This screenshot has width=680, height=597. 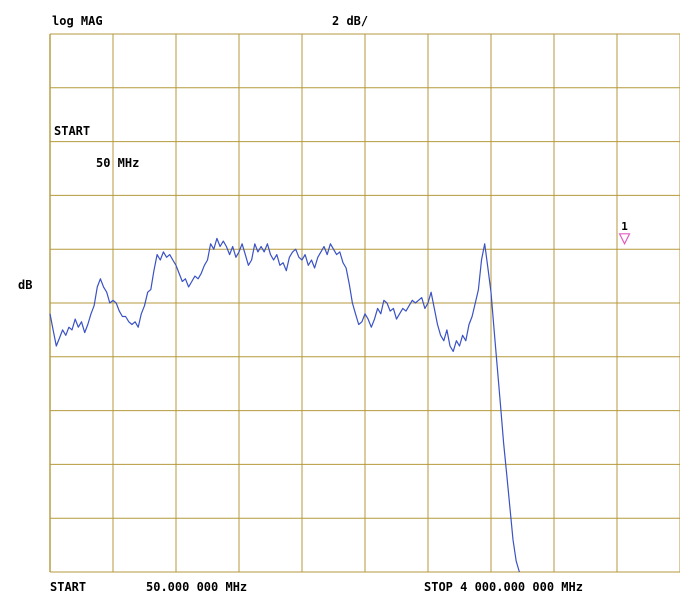 What do you see at coordinates (503, 587) in the screenshot?
I see `footer-stop-frequency: STOP 4 000.000 000 MHz` at bounding box center [503, 587].